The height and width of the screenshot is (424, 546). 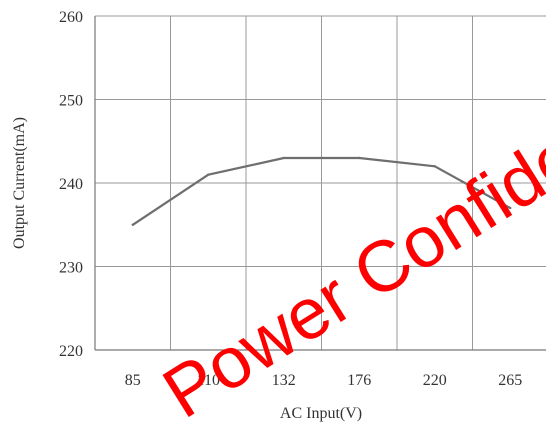 I want to click on x-axis-label: AC Input(V), so click(x=321, y=413).